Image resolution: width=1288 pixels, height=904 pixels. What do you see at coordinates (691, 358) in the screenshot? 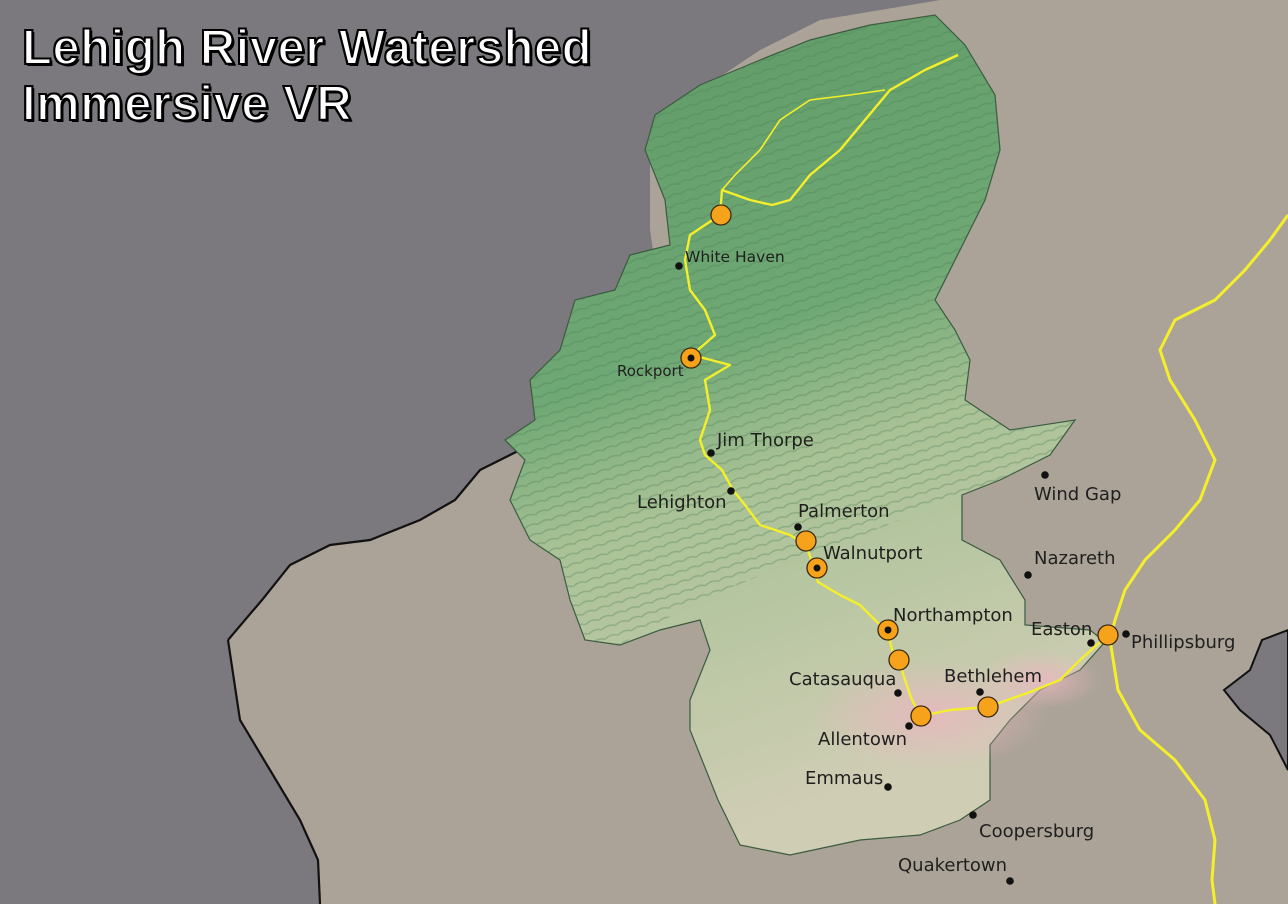
I see `site-marker-rockport` at bounding box center [691, 358].